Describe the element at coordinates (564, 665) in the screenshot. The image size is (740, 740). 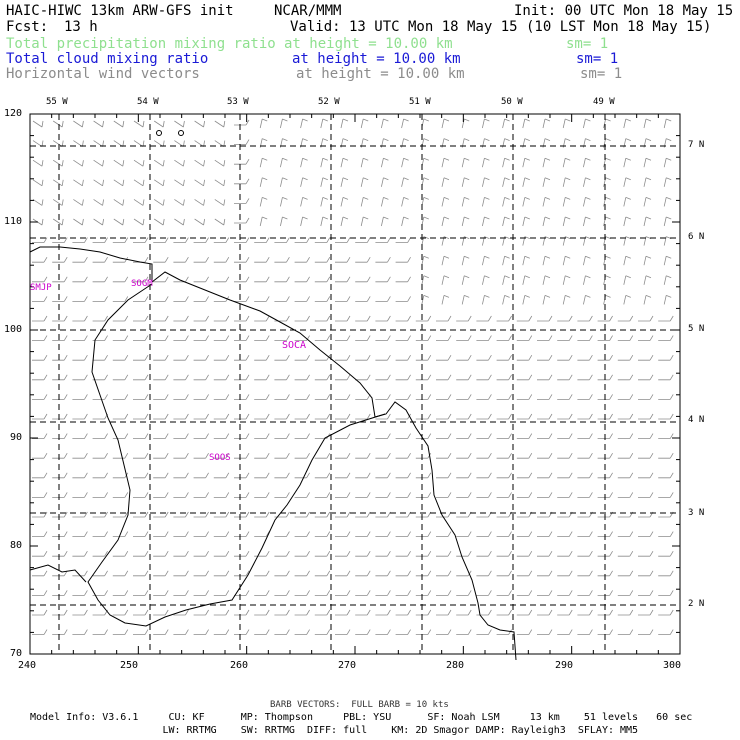
I see `x-tick-label: 290` at that location.